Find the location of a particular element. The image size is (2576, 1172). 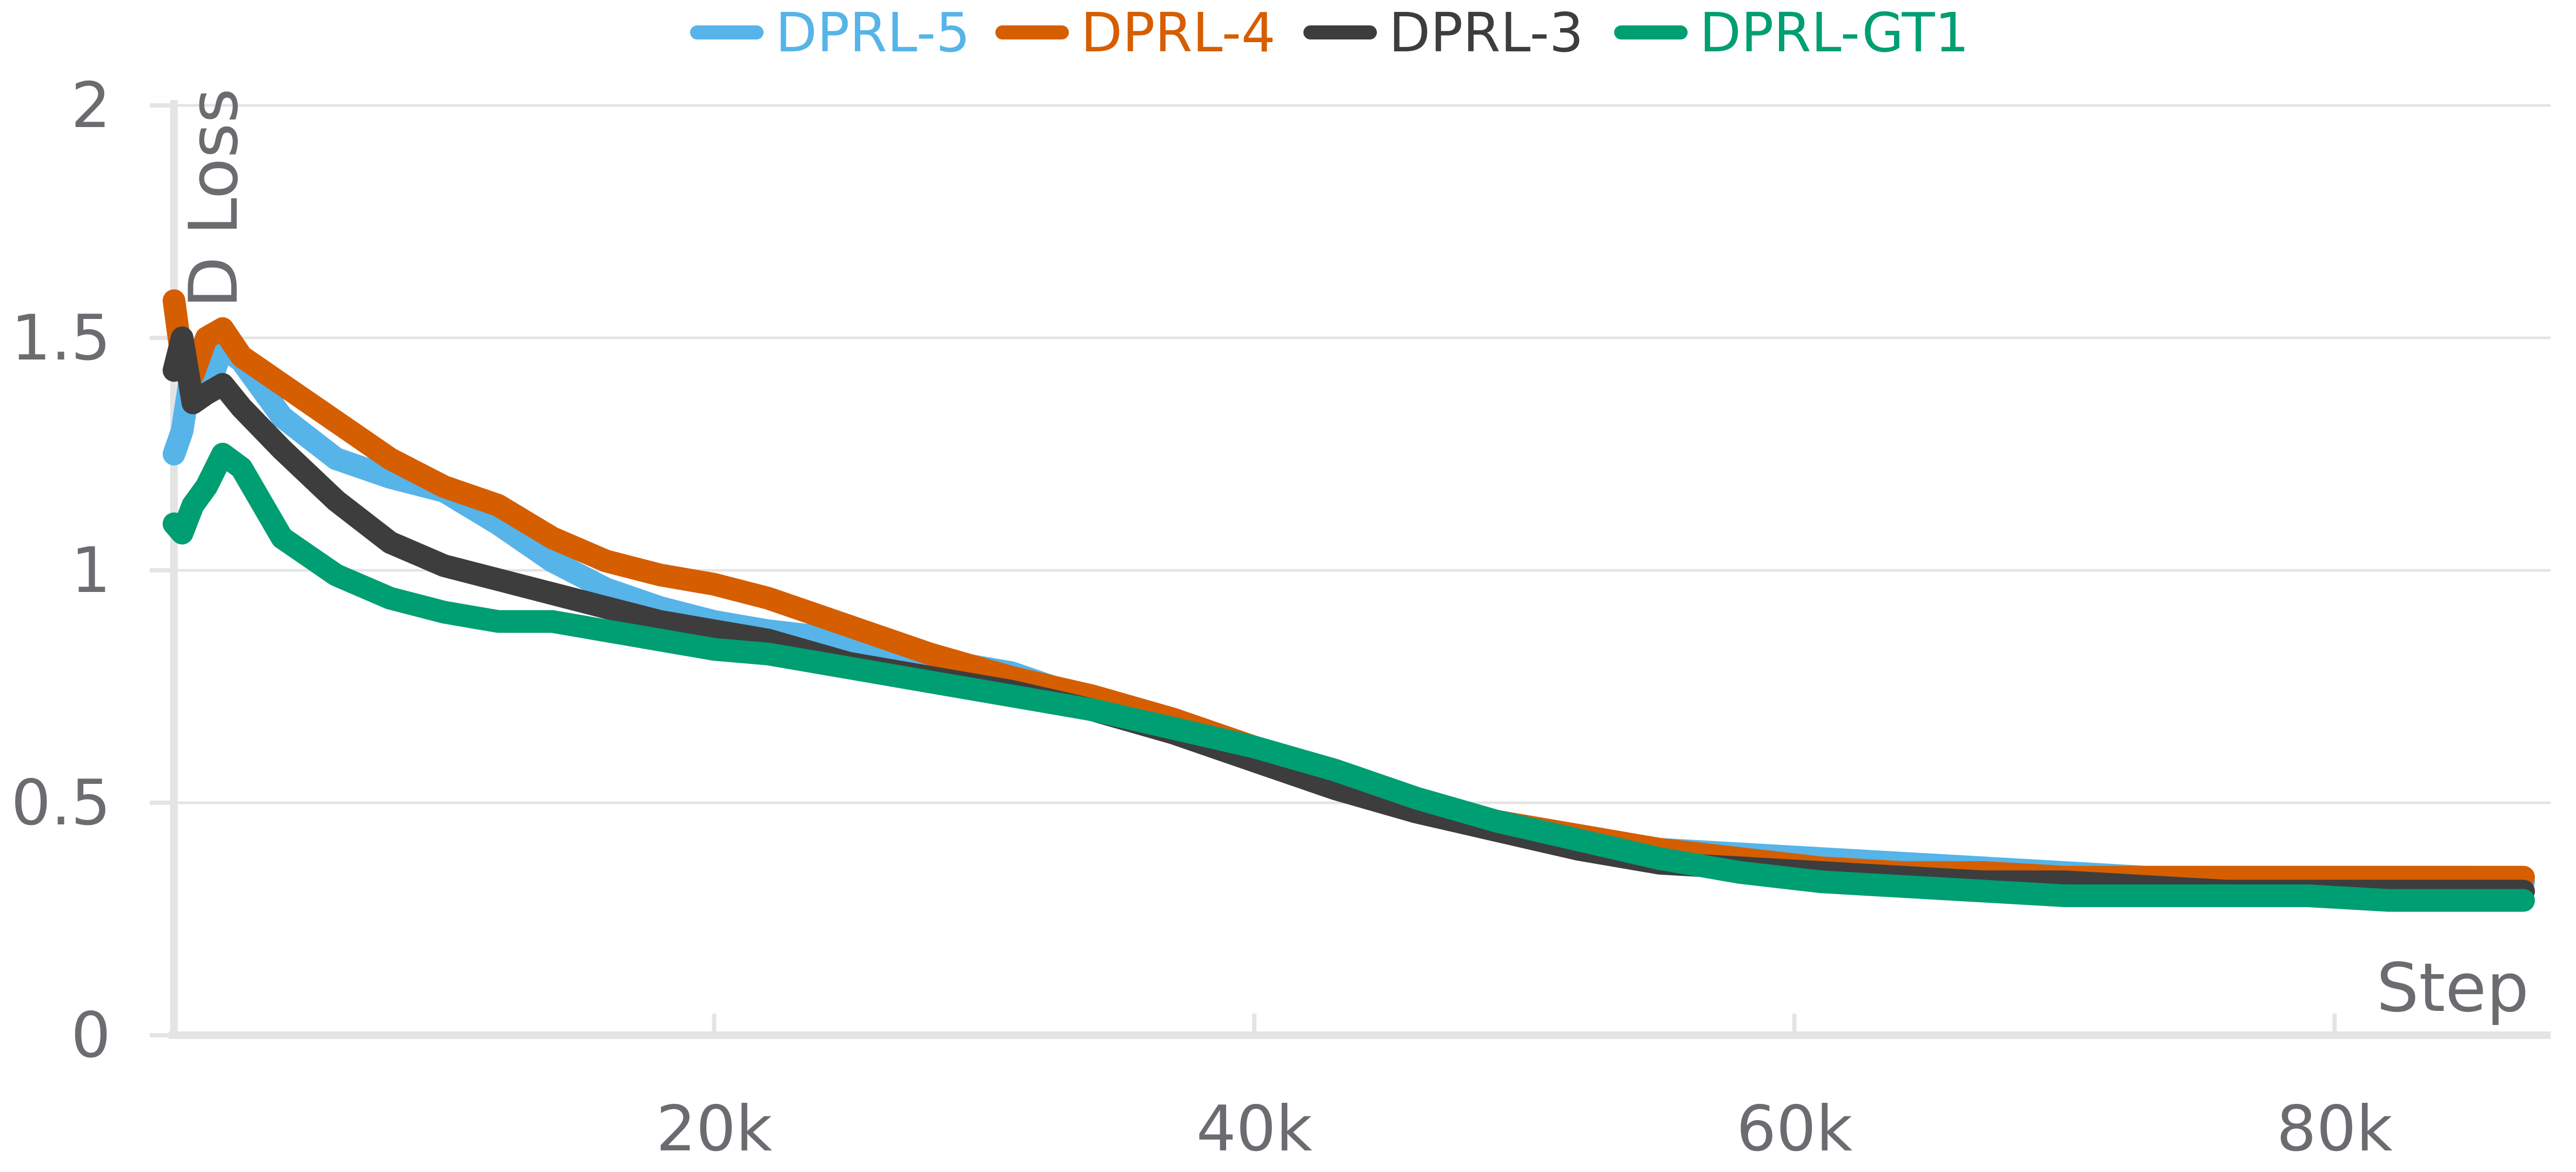

legend-item-dprl-4: DPRL-4 is located at coordinates (1135, 32).